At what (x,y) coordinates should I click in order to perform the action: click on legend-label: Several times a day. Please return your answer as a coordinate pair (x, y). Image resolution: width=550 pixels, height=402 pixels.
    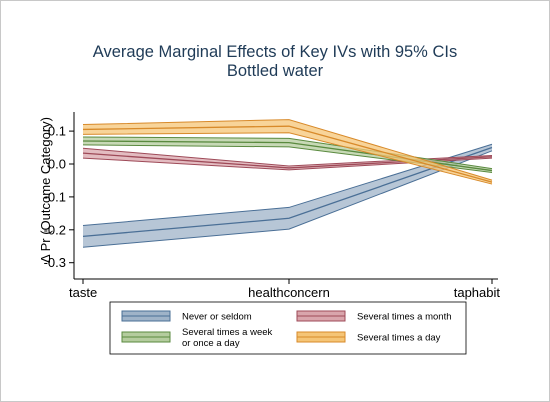
    Looking at the image, I should click on (399, 338).